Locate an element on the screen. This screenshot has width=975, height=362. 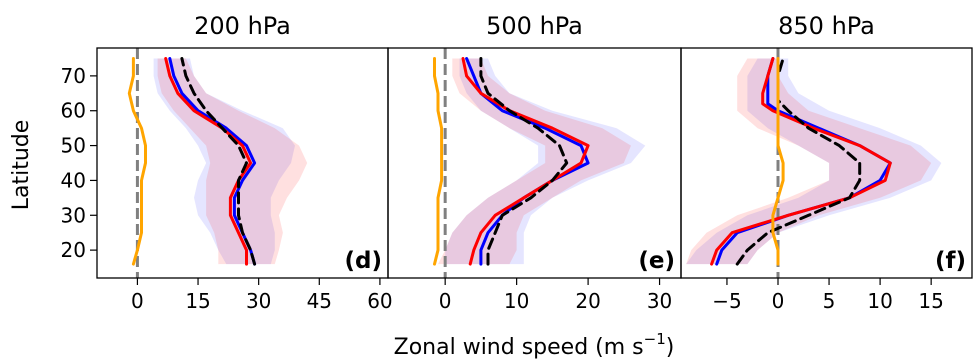
shared-y-axis: 20 30 40 50 60 70 is located at coordinates (79, 163).